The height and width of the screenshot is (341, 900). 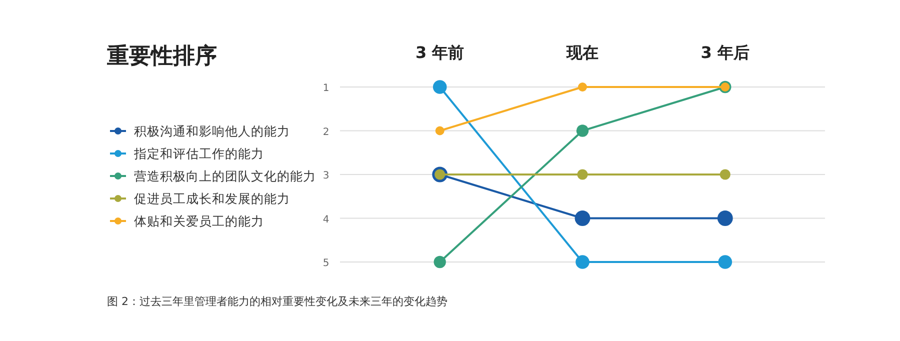 I want to click on y-tick-label: 5, so click(x=326, y=263).